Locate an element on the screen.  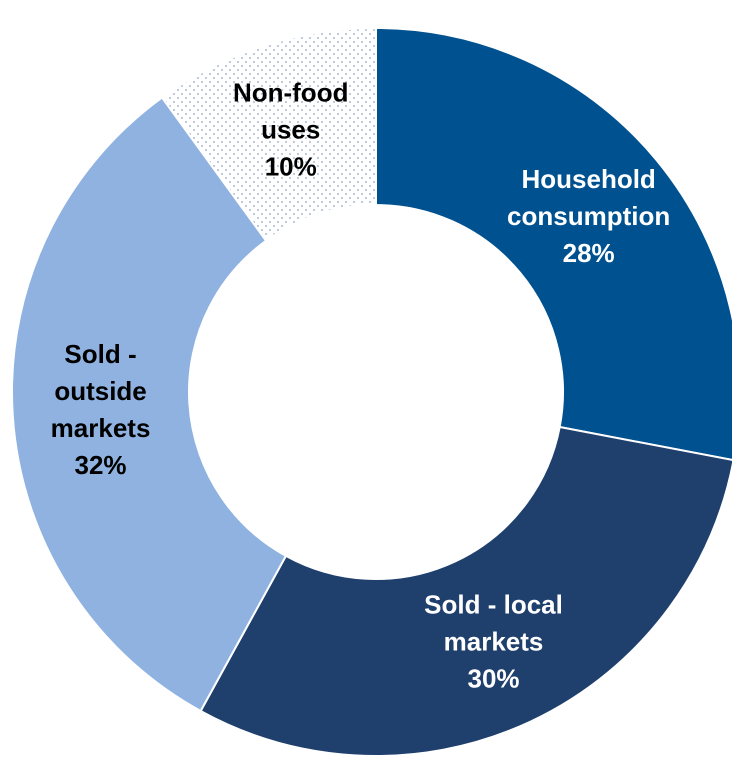
data-label-household-consumption: Household consumption 28% is located at coordinates (588, 216).